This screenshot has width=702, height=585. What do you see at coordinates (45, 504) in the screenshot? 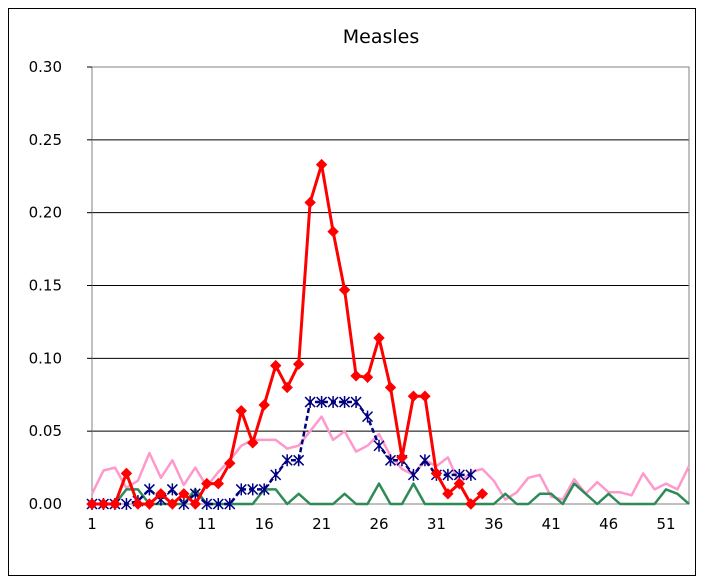
I see `y-tick-label: 0.00` at bounding box center [45, 504].